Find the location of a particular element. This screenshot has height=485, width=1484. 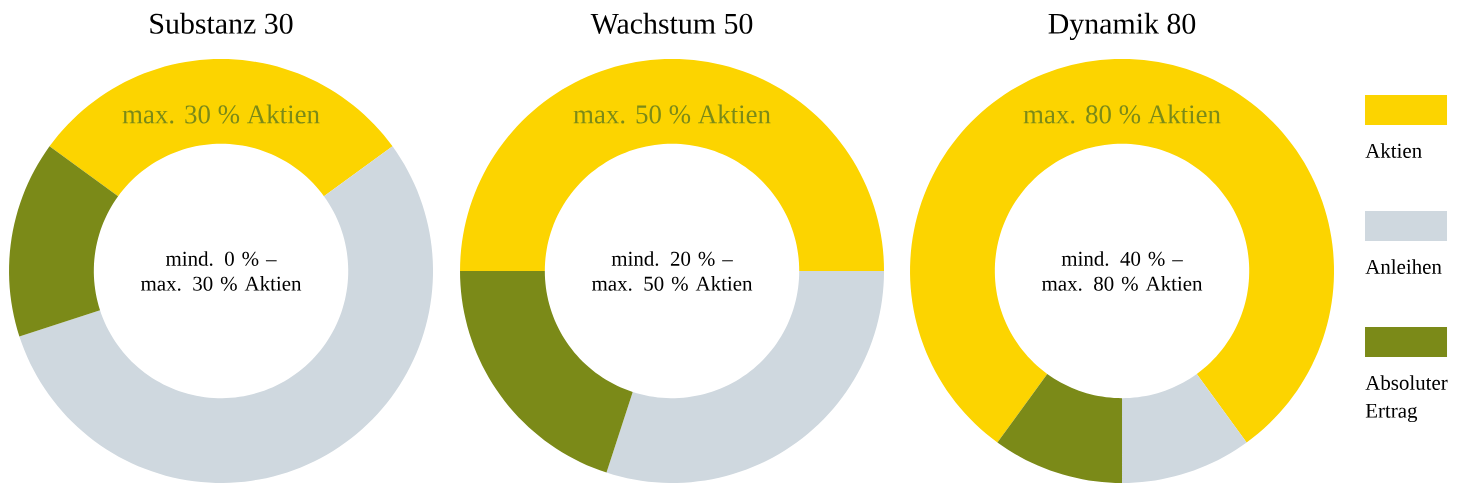

text: max. 30 % Aktien is located at coordinates (221, 114).